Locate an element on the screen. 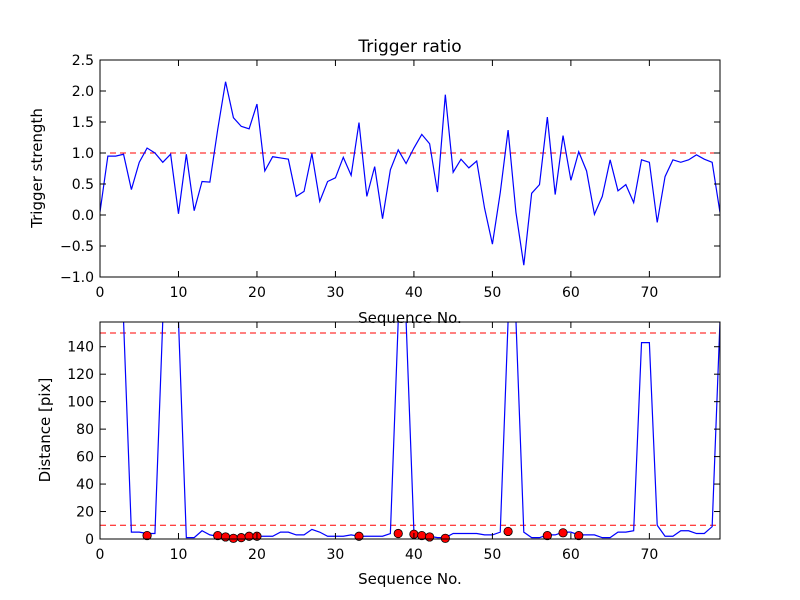 The height and width of the screenshot is (600, 800). y-tick-label: −1.0 is located at coordinates (77, 278).